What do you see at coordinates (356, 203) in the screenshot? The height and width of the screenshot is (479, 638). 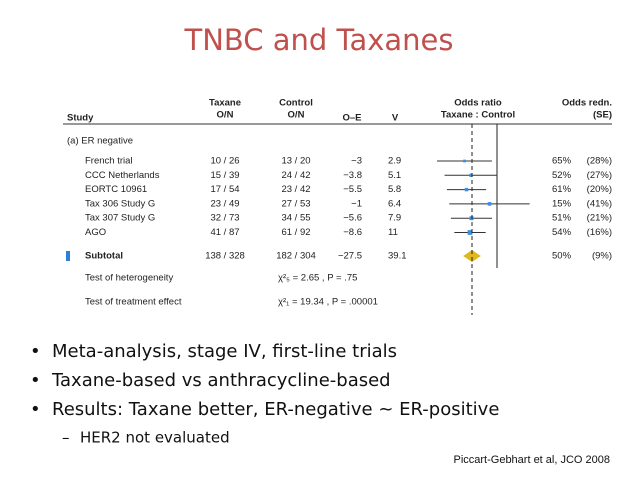 I see `o-minus-e: −1` at bounding box center [356, 203].